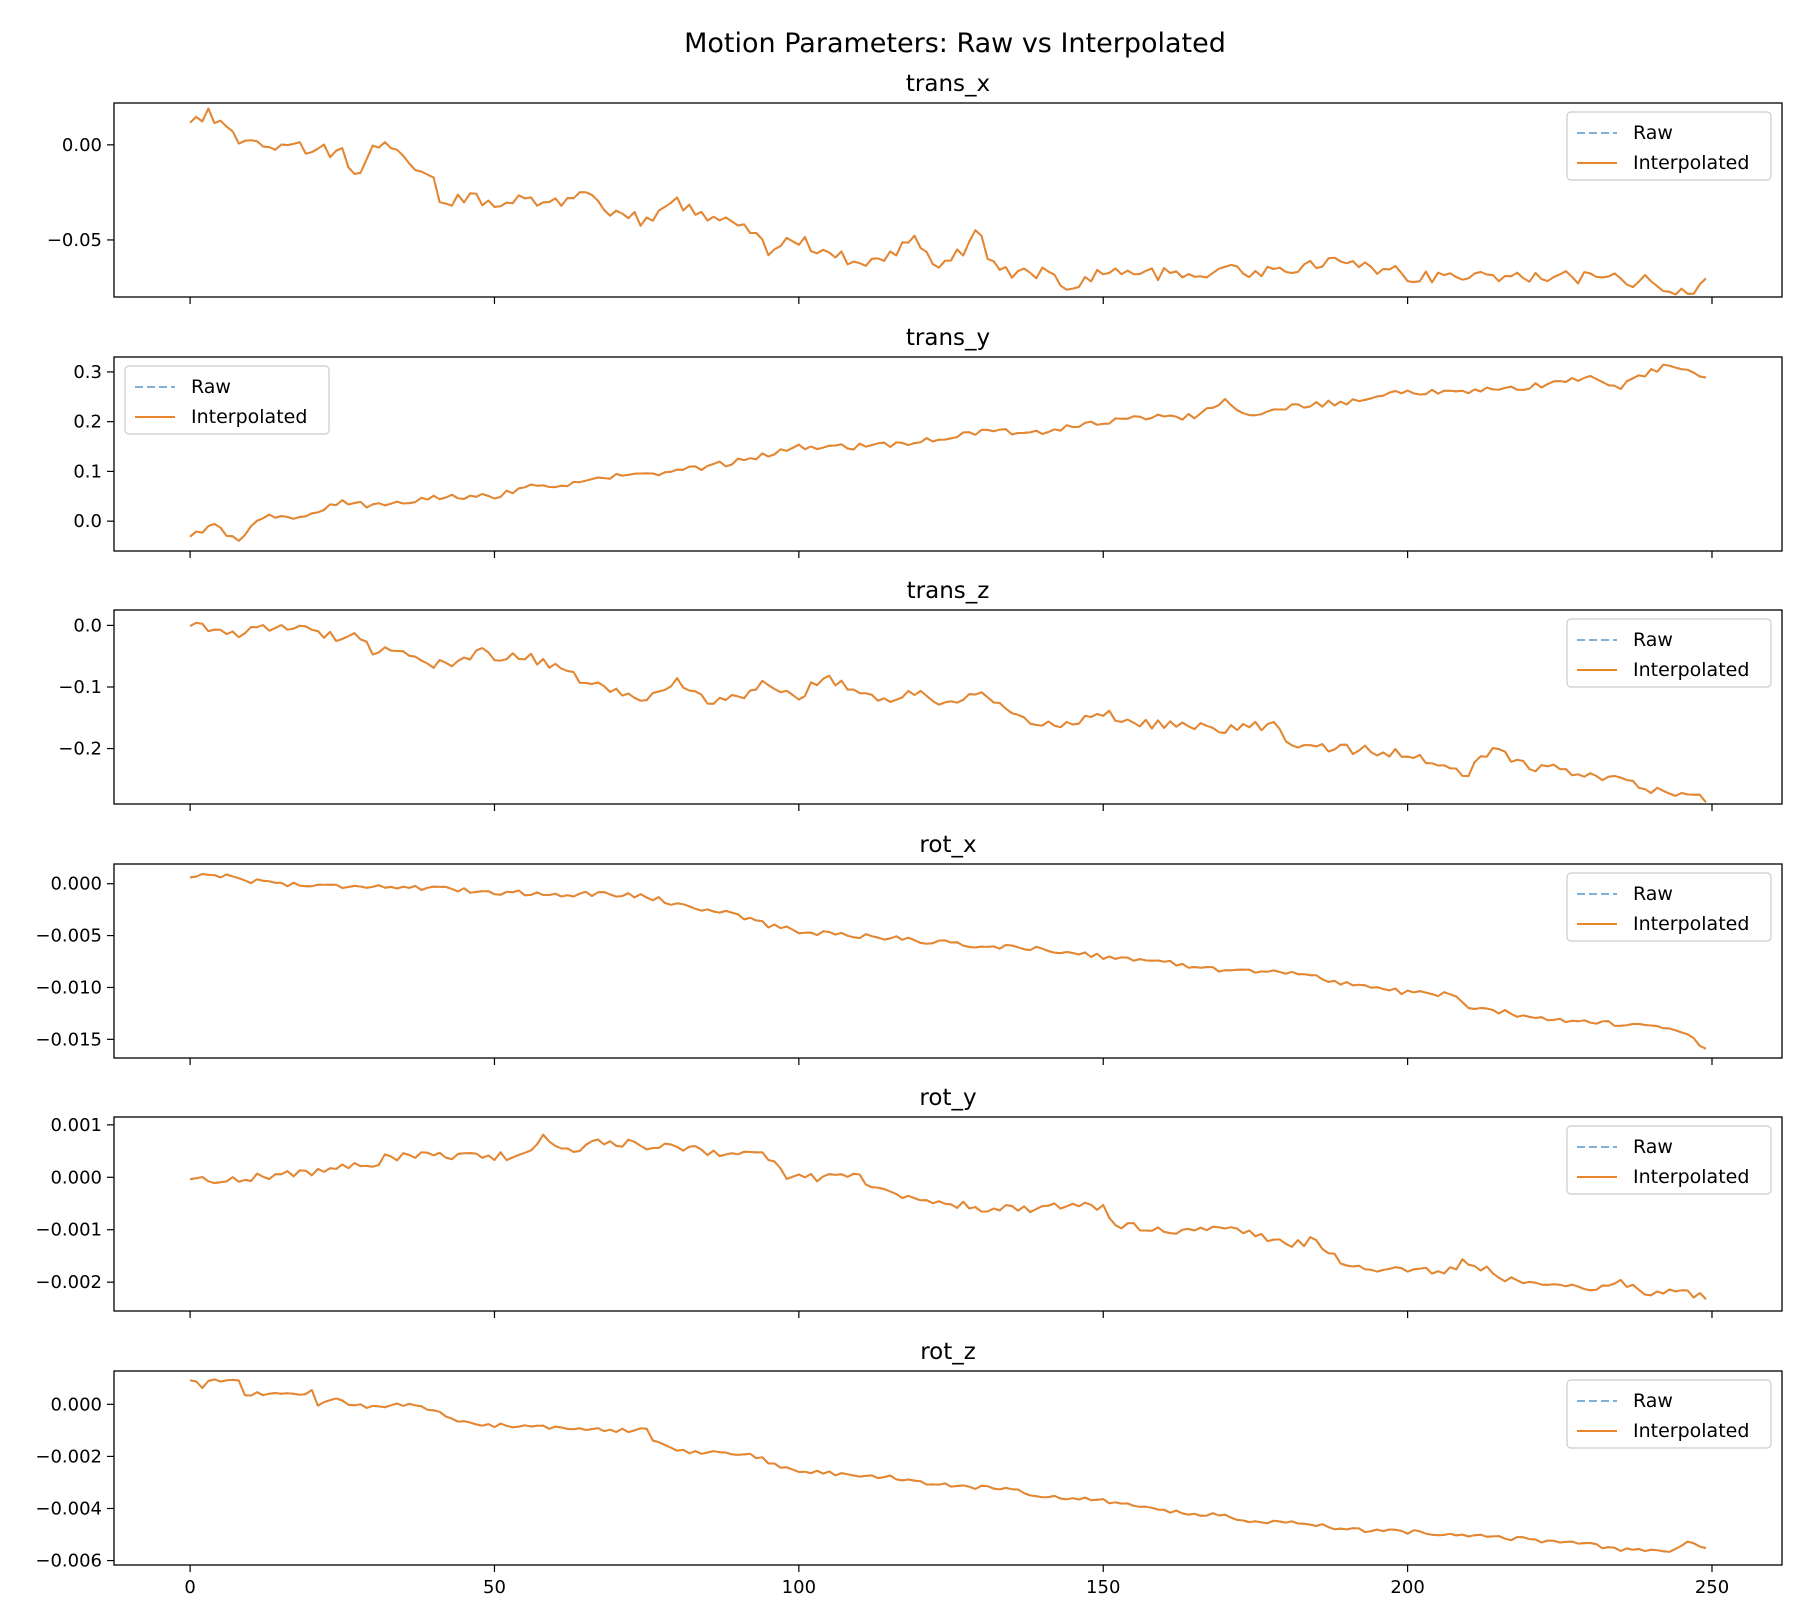  Describe the element at coordinates (1407, 1587) in the screenshot. I see `x-tick-label: 200` at that location.